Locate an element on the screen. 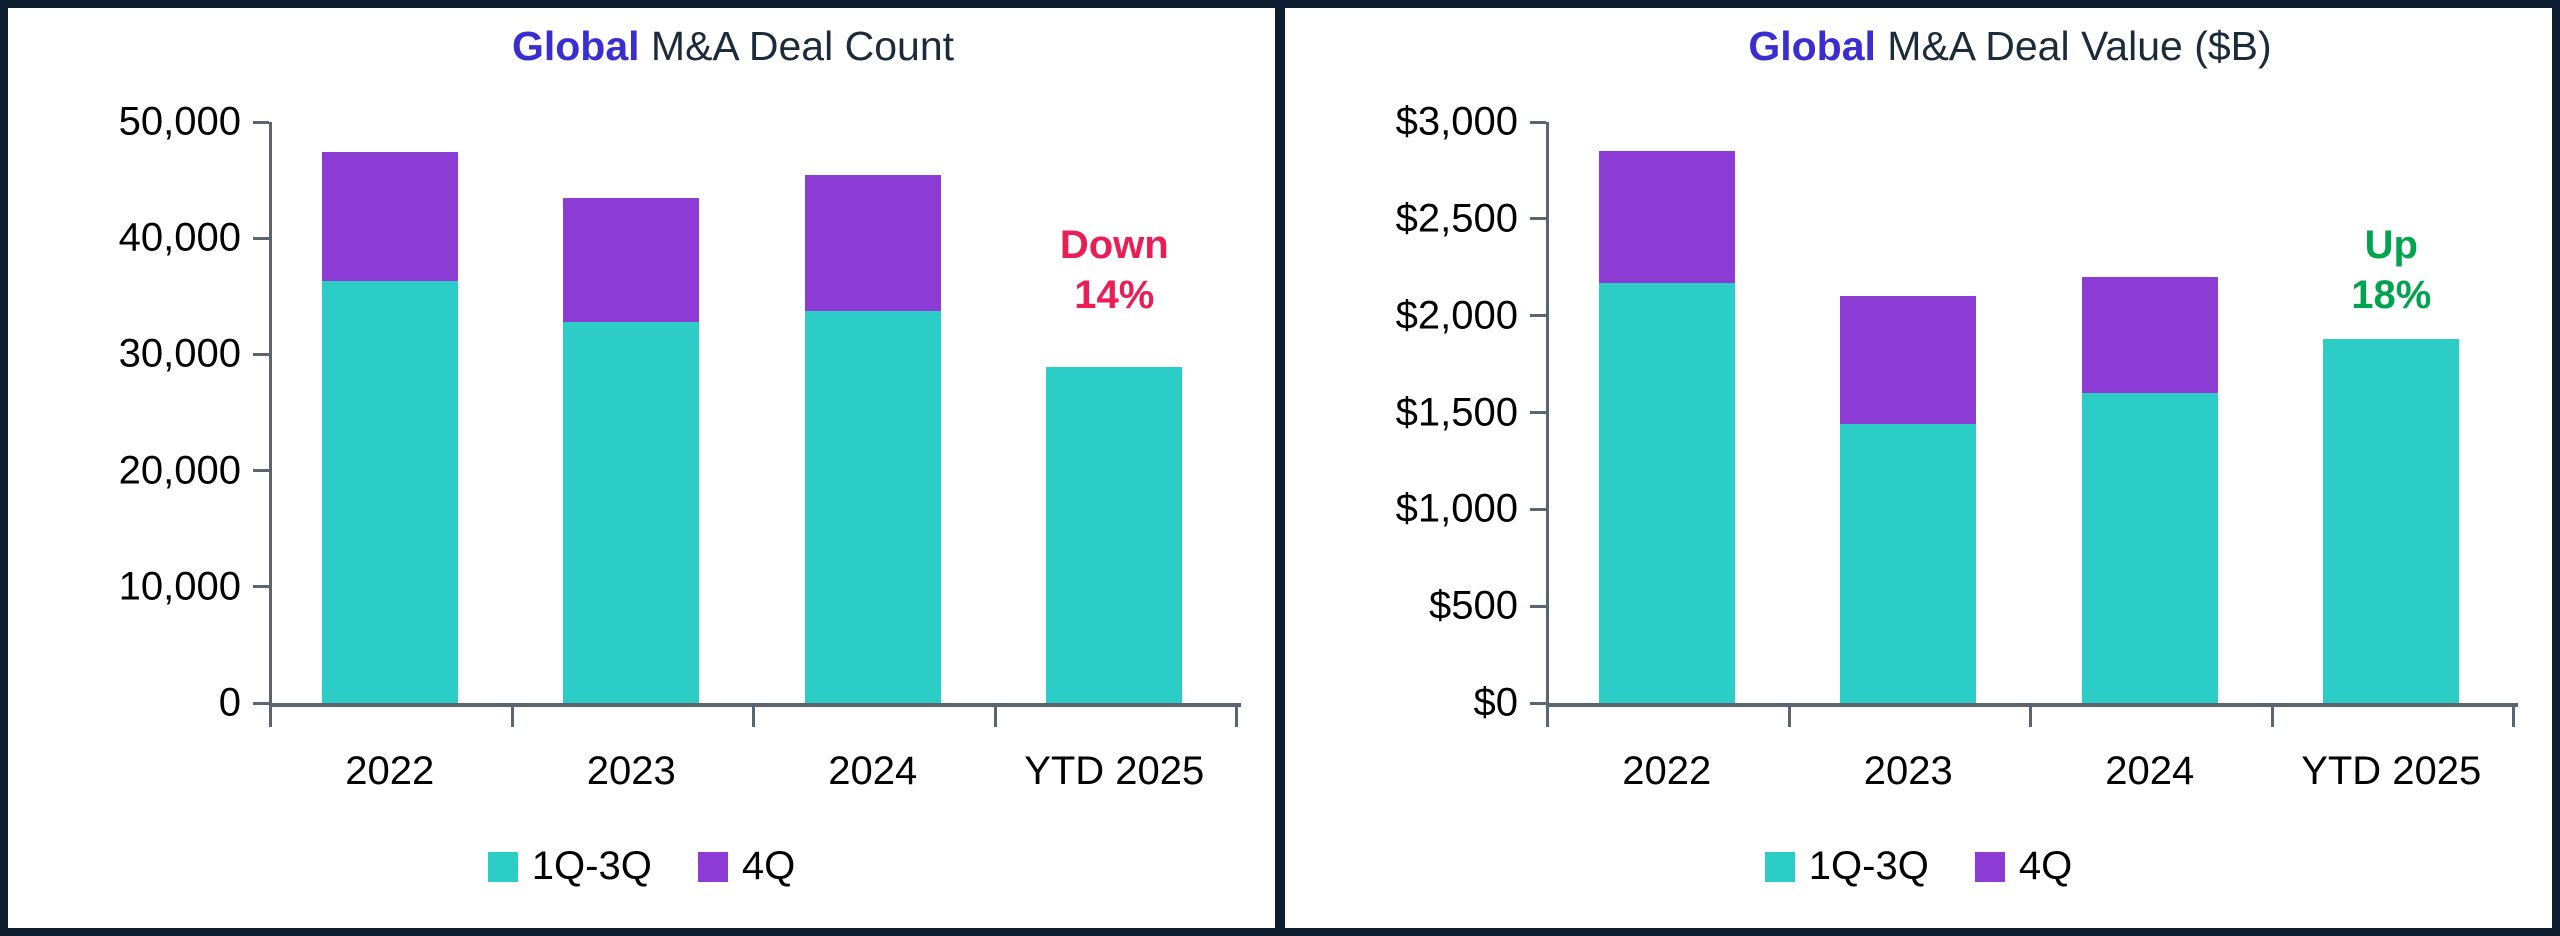 The image size is (2560, 936). annotation-line-2: 14% is located at coordinates (1114, 295).